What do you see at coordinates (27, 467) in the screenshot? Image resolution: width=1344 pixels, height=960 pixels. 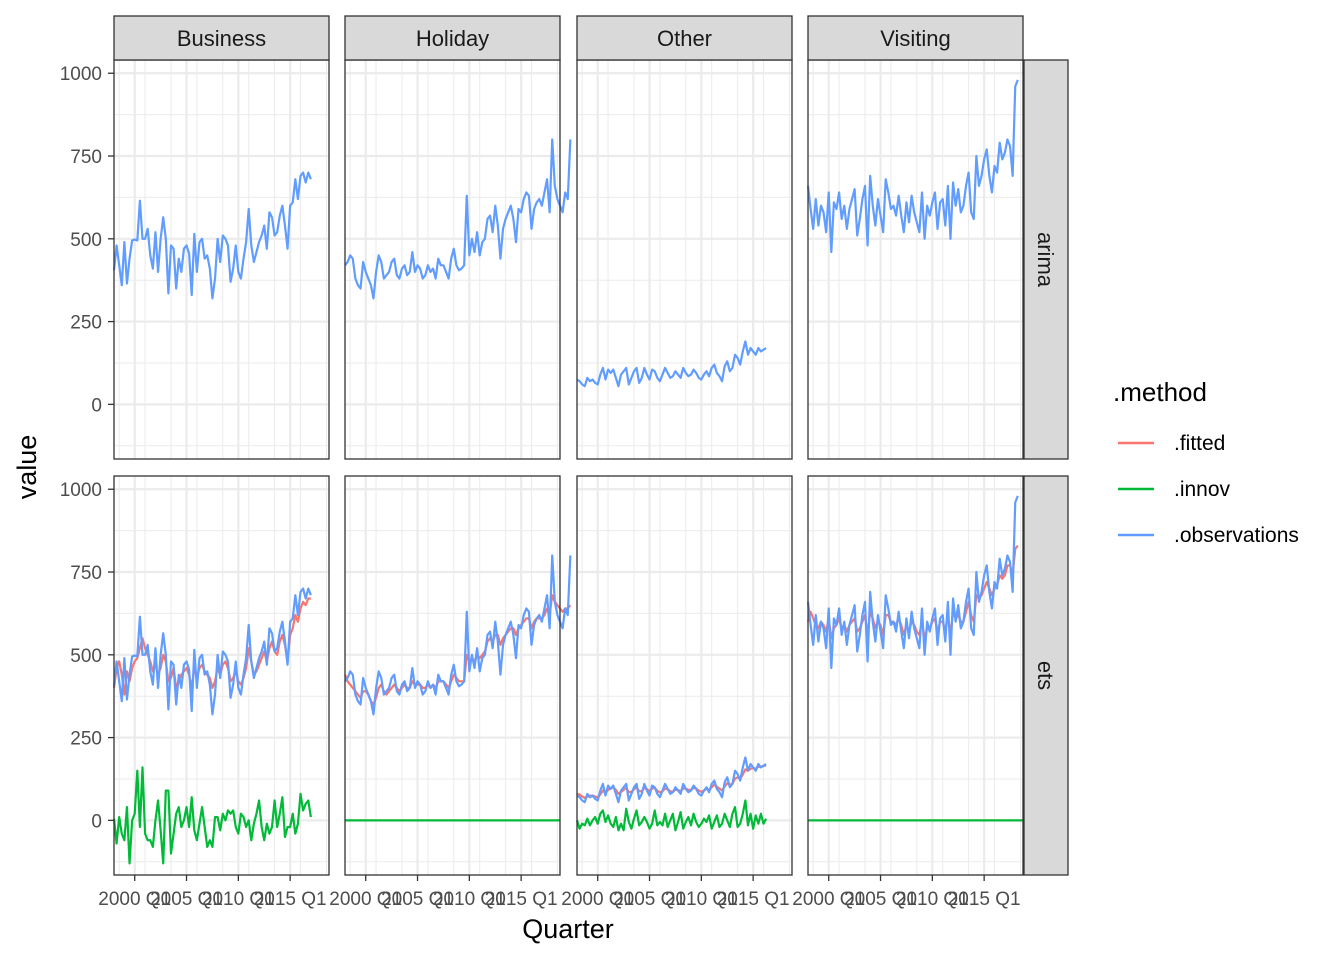 I see `y-axis-title: value` at bounding box center [27, 467].